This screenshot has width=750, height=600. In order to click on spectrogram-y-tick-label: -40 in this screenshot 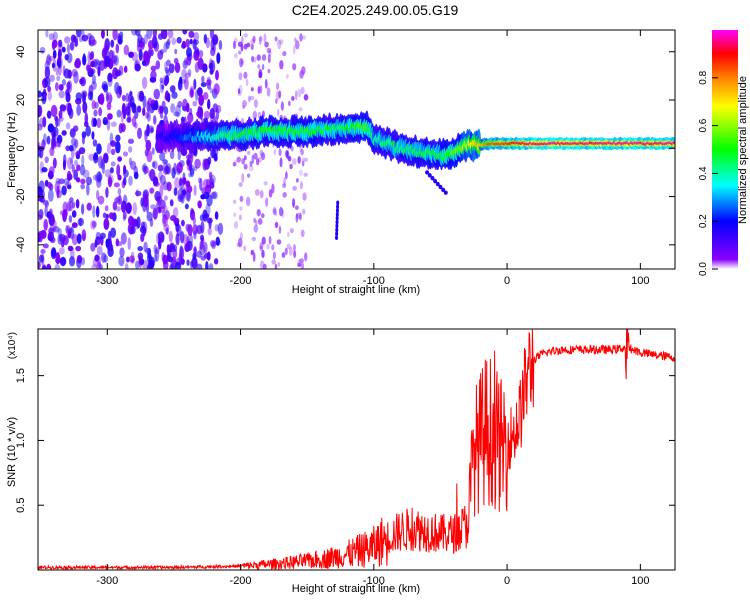, I will do `click(21, 245)`.